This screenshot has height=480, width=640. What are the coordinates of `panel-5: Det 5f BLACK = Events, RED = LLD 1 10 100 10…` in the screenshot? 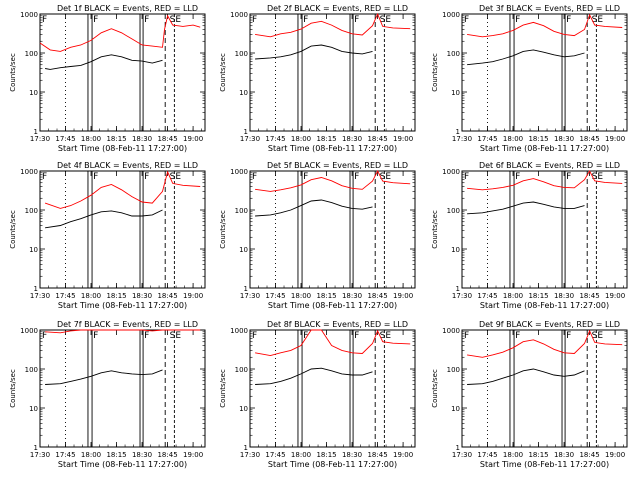 It's located at (317, 235).